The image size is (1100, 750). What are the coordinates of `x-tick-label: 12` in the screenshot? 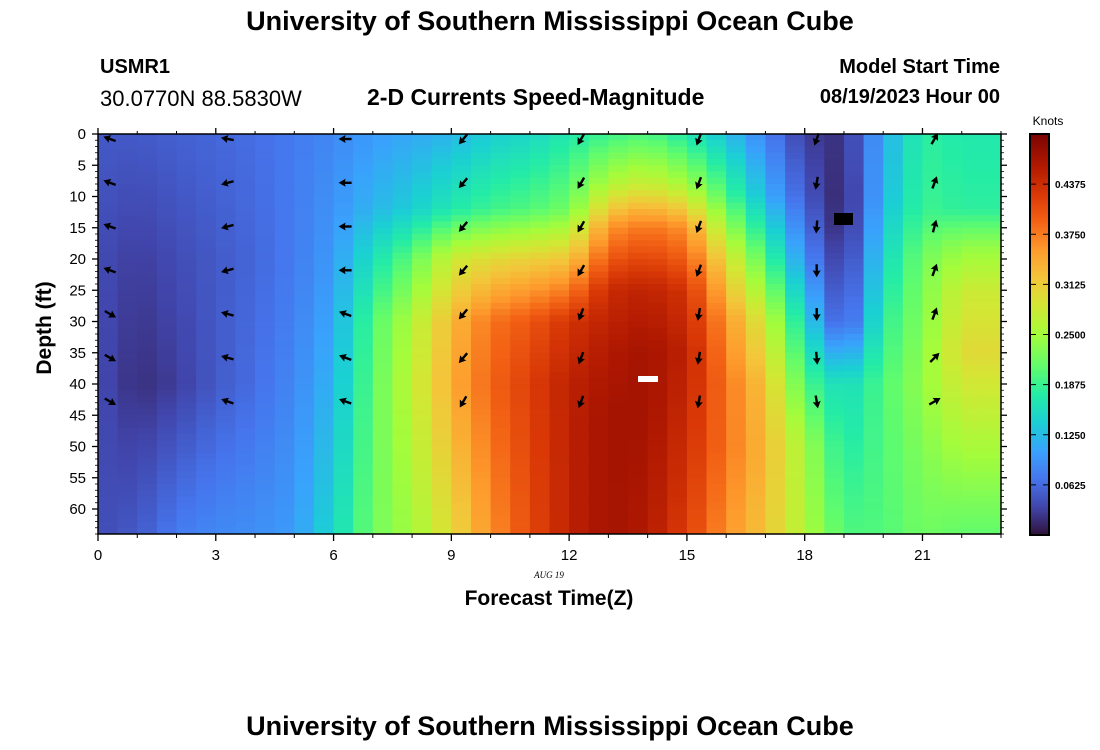 It's located at (569, 555).